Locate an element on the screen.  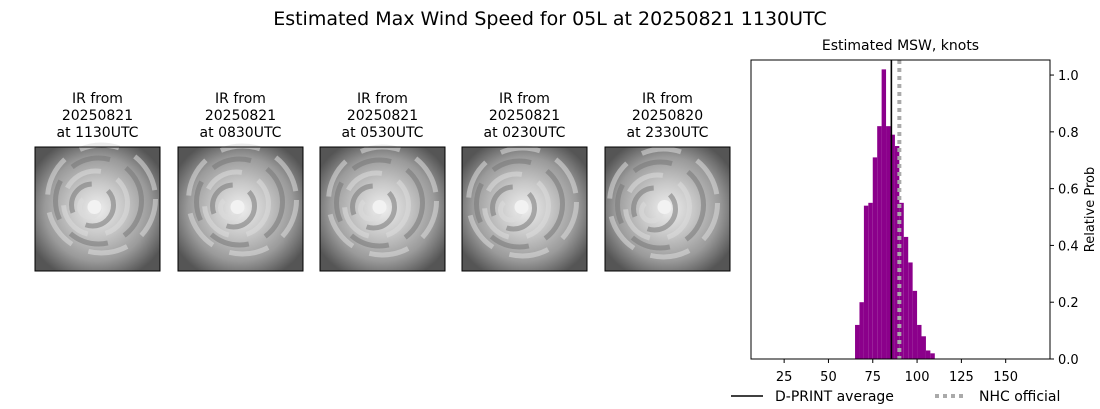
y-tick-label: 0.0 is located at coordinates (1068, 360).